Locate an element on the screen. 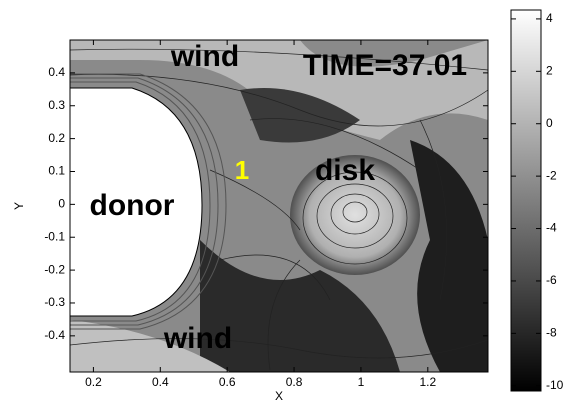  y-tick-label: -0.2 is located at coordinates (54, 269).